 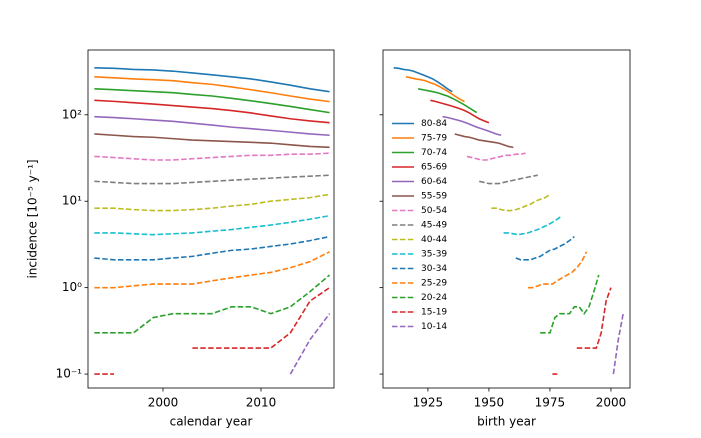 I want to click on y-tick-label: 10⁰, so click(x=72, y=287).